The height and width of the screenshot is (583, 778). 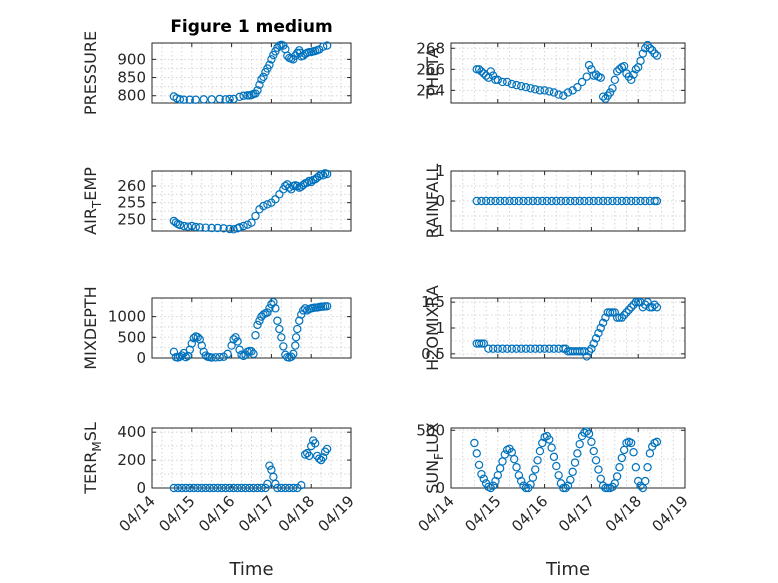 What do you see at coordinates (131, 96) in the screenshot?
I see `y-tick-label: 800` at bounding box center [131, 96].